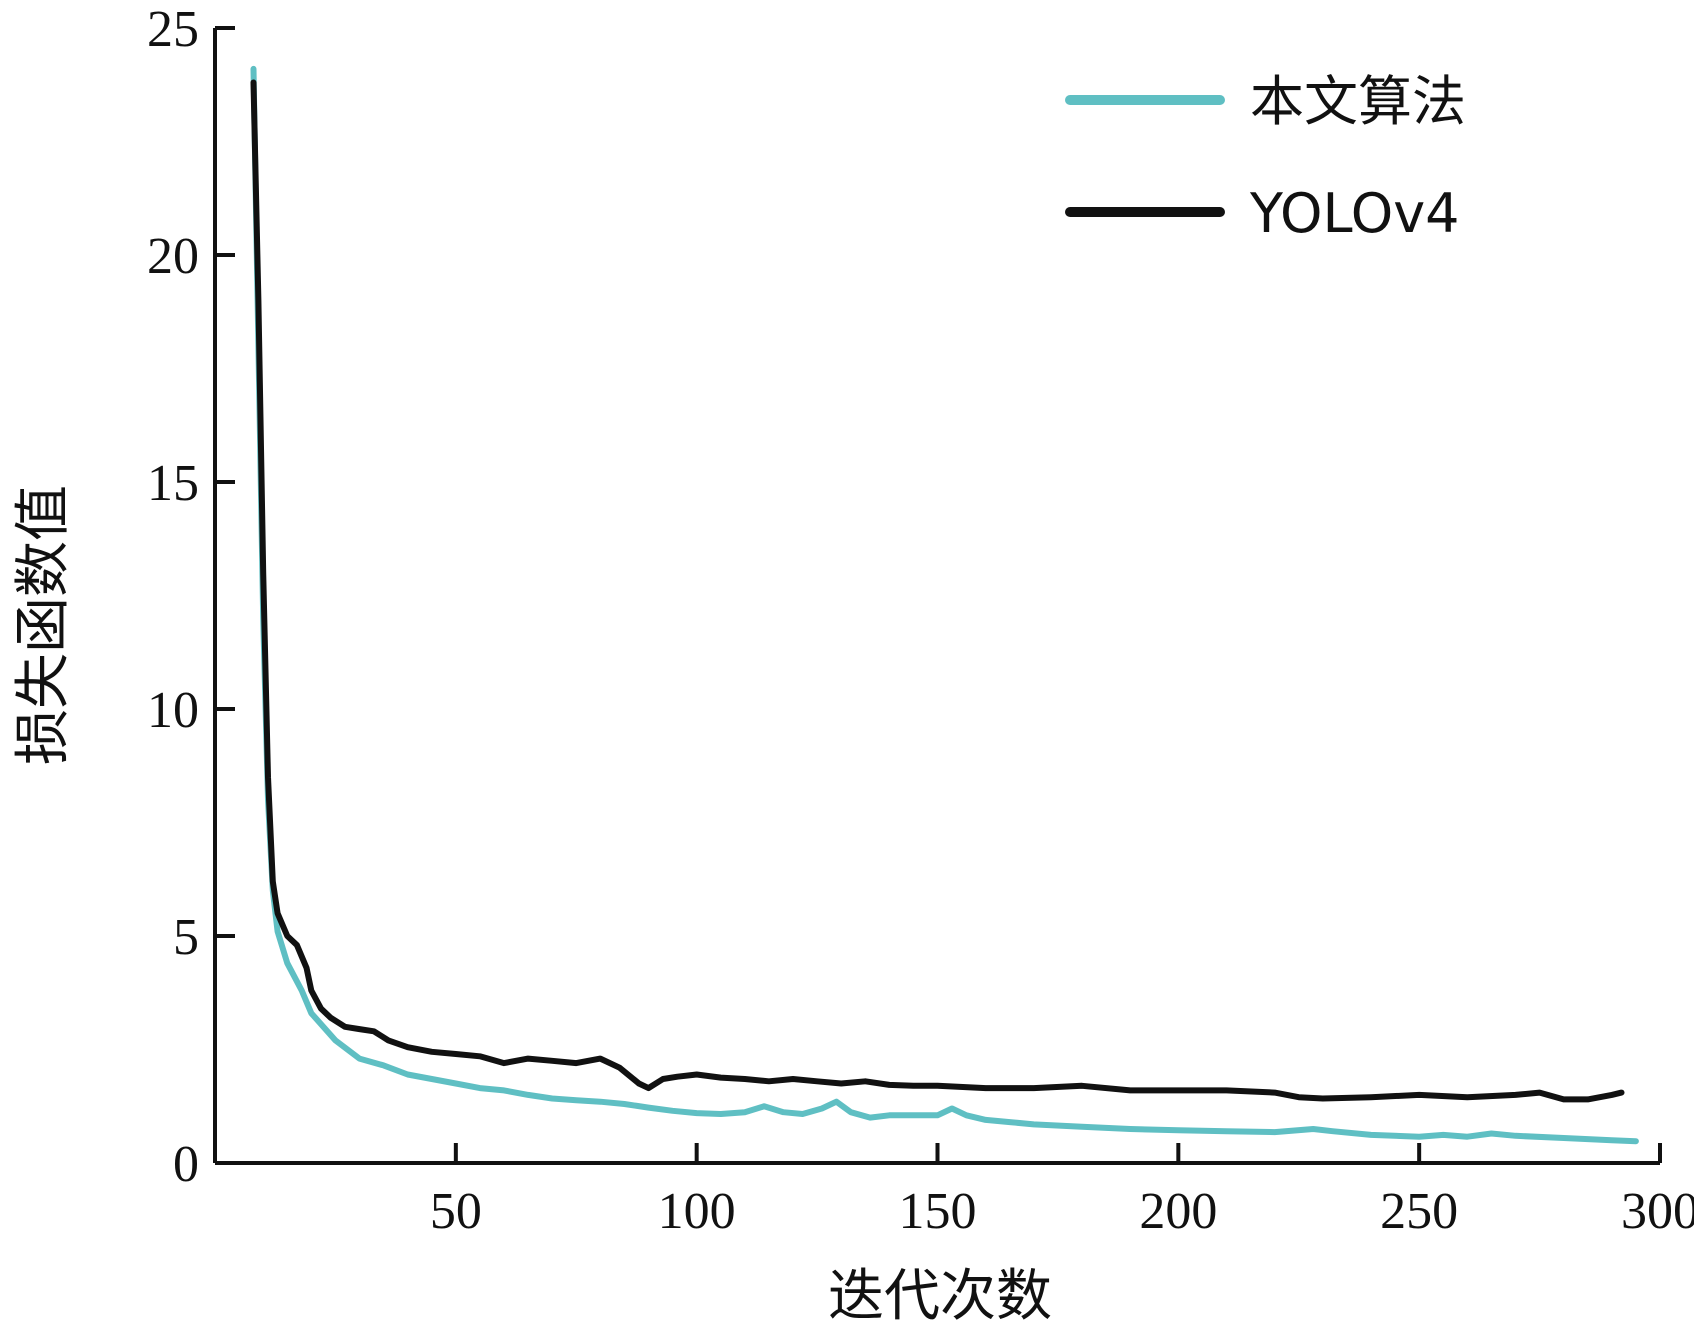 The width and height of the screenshot is (1694, 1337). What do you see at coordinates (173, 710) in the screenshot?
I see `y-tick-label: 10` at bounding box center [173, 710].